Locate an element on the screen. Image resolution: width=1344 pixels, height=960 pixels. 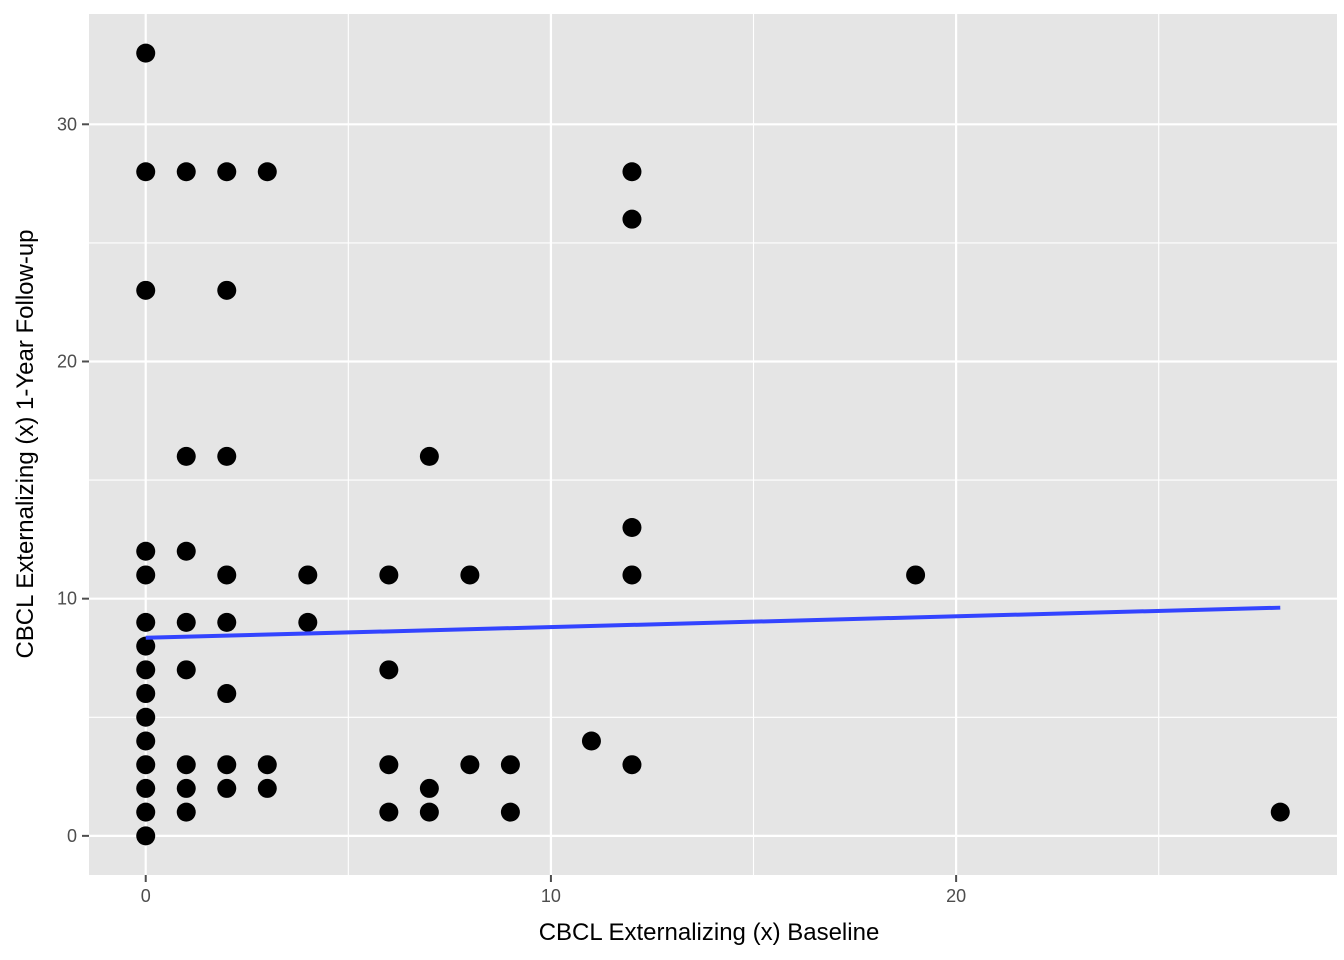
x-tick-label: 0 is located at coordinates (146, 896).